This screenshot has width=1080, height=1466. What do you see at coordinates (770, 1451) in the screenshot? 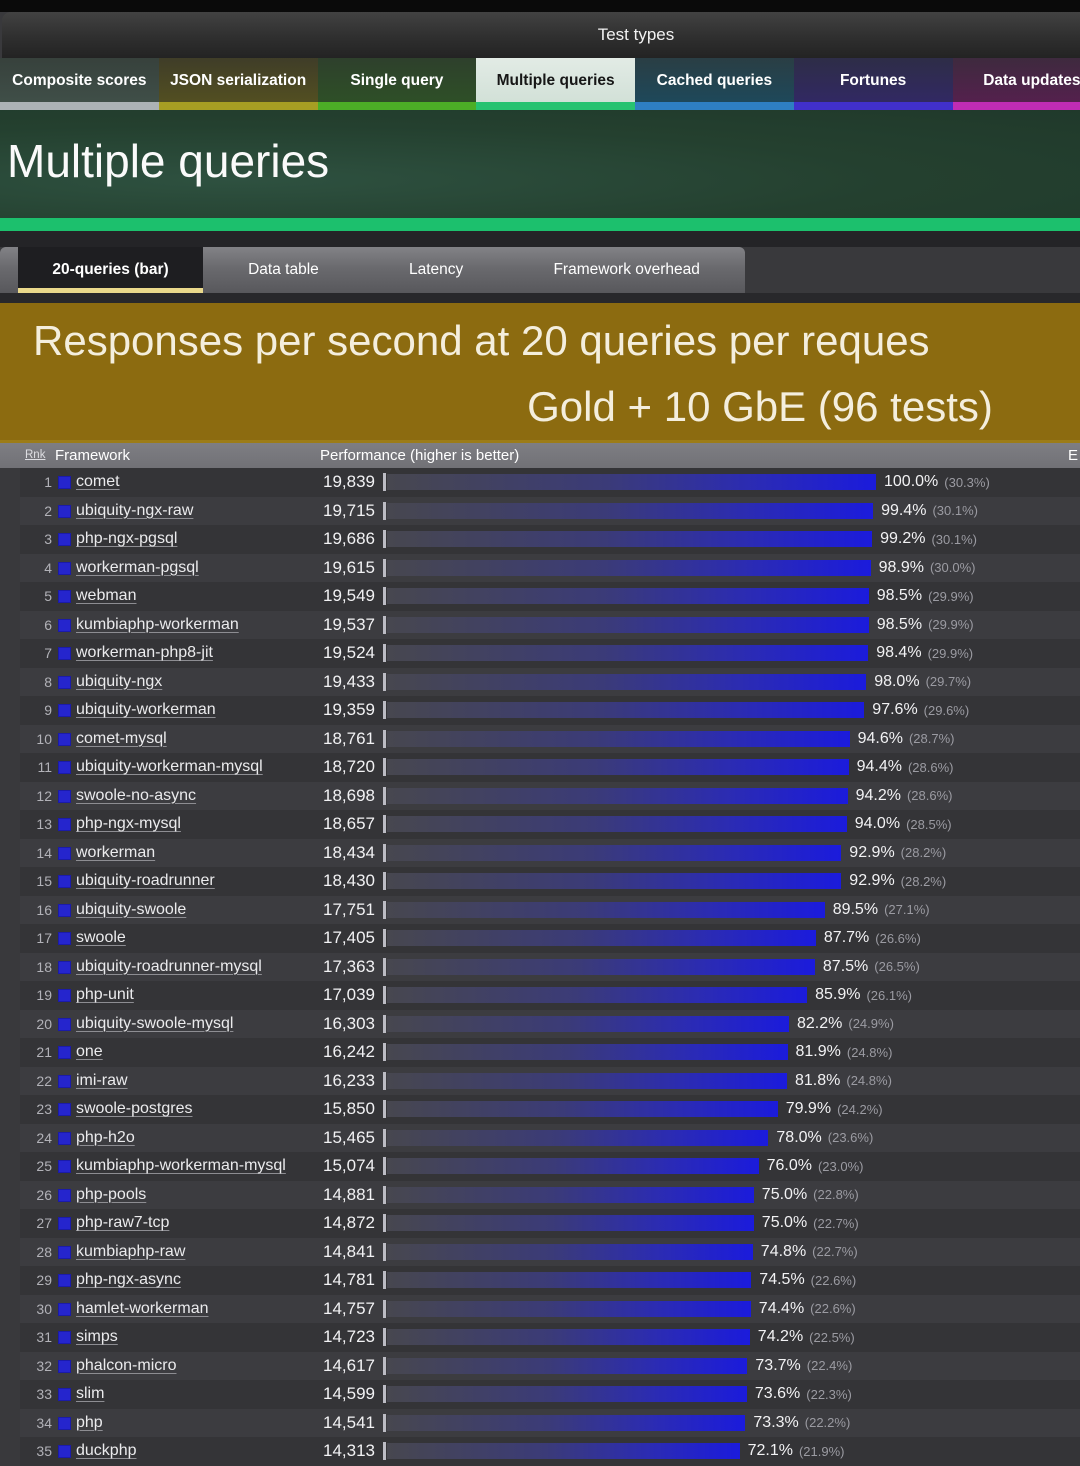
I see `percent-label: 72.1%` at bounding box center [770, 1451].